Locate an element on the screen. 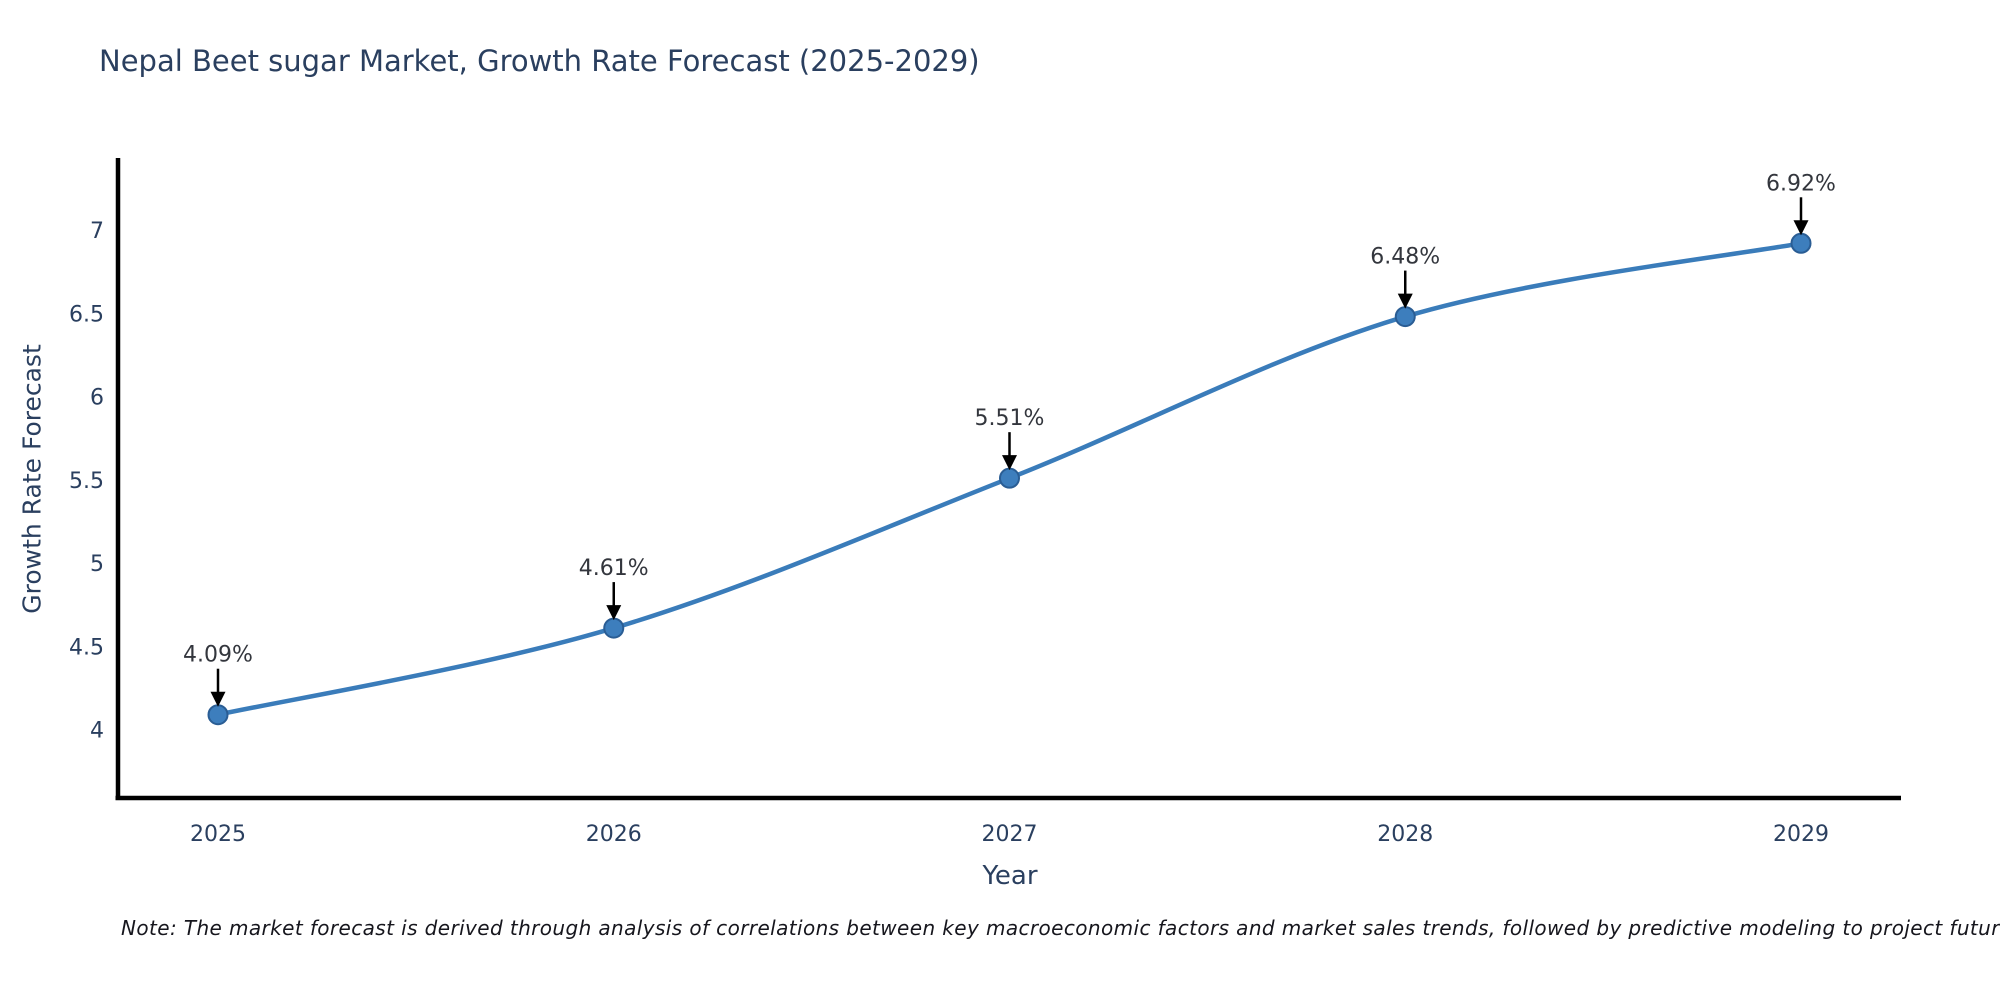 The width and height of the screenshot is (2000, 1000). x-tick-label: 2028 is located at coordinates (1405, 834).